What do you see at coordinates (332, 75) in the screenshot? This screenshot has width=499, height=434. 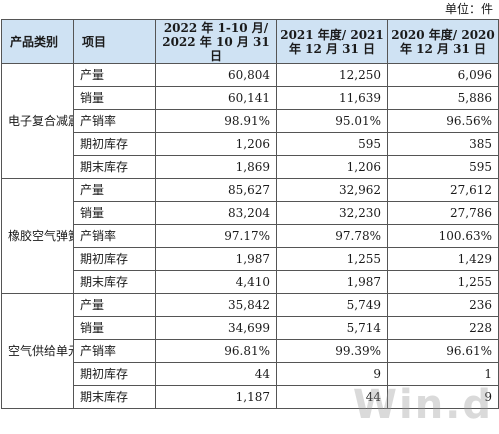 I see `value-cell: 12,250` at bounding box center [332, 75].